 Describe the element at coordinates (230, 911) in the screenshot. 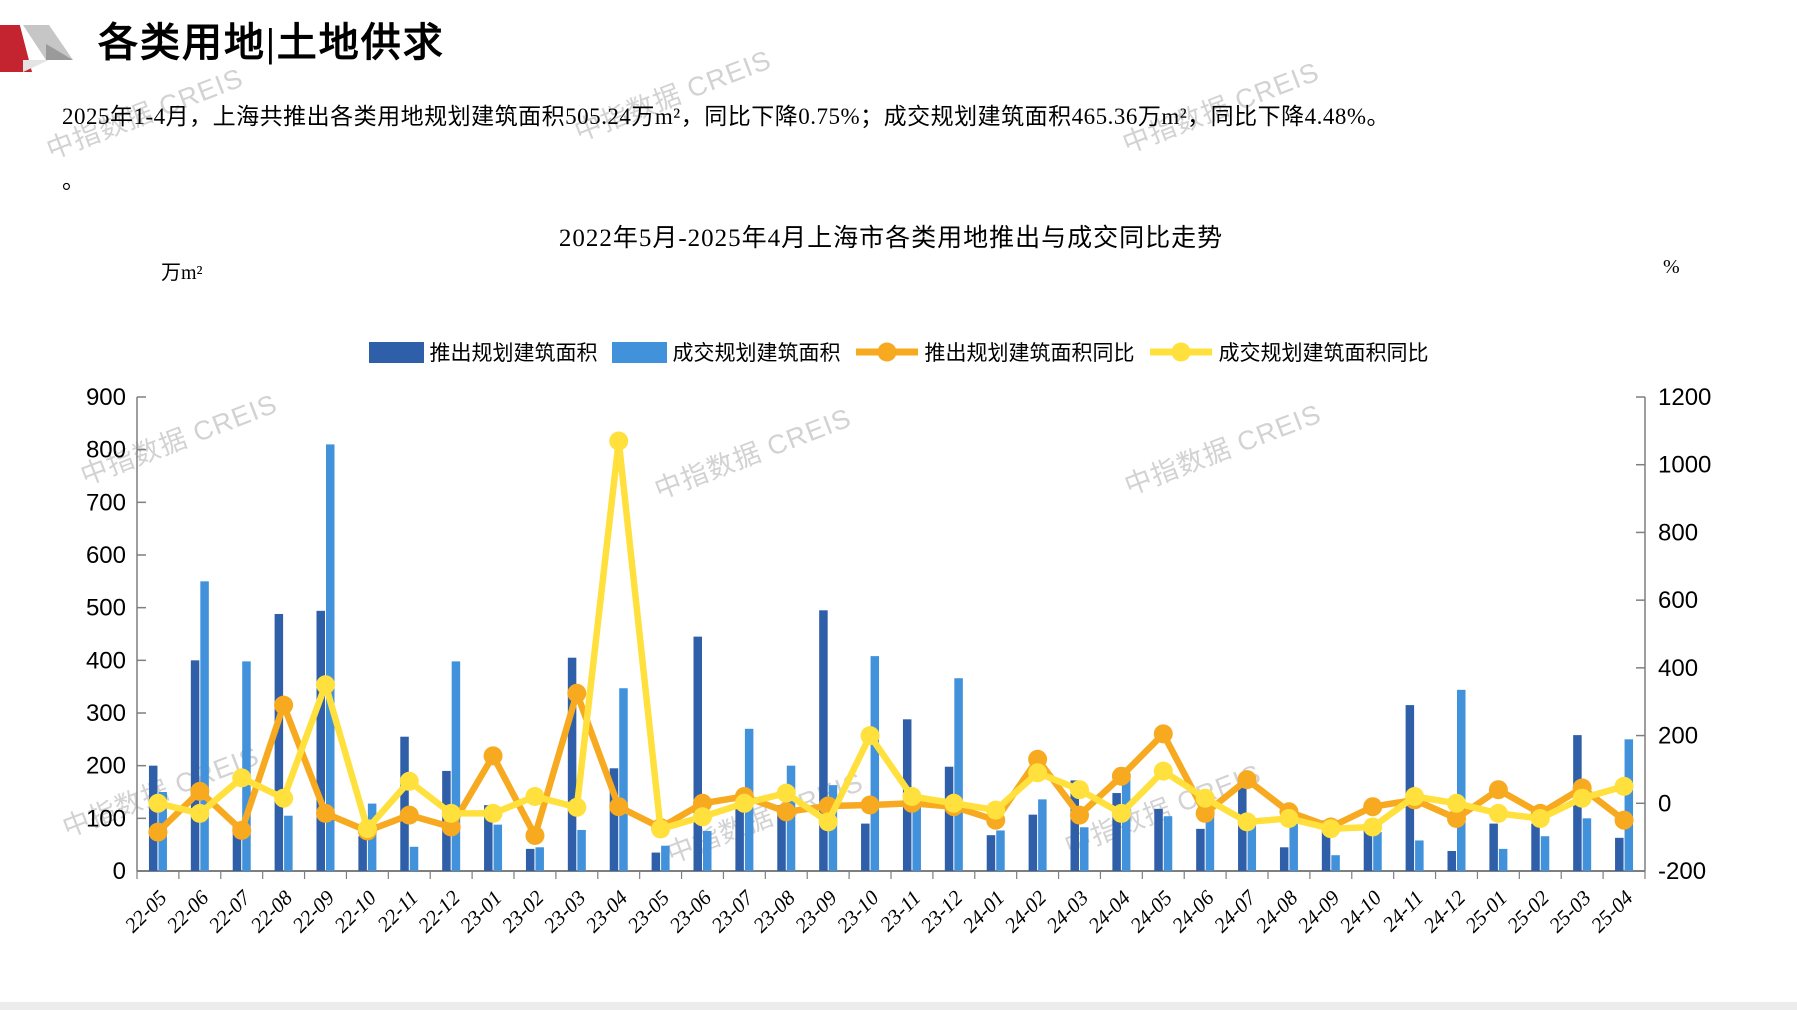

I see `x-axis-tick-label: 22-07` at that location.